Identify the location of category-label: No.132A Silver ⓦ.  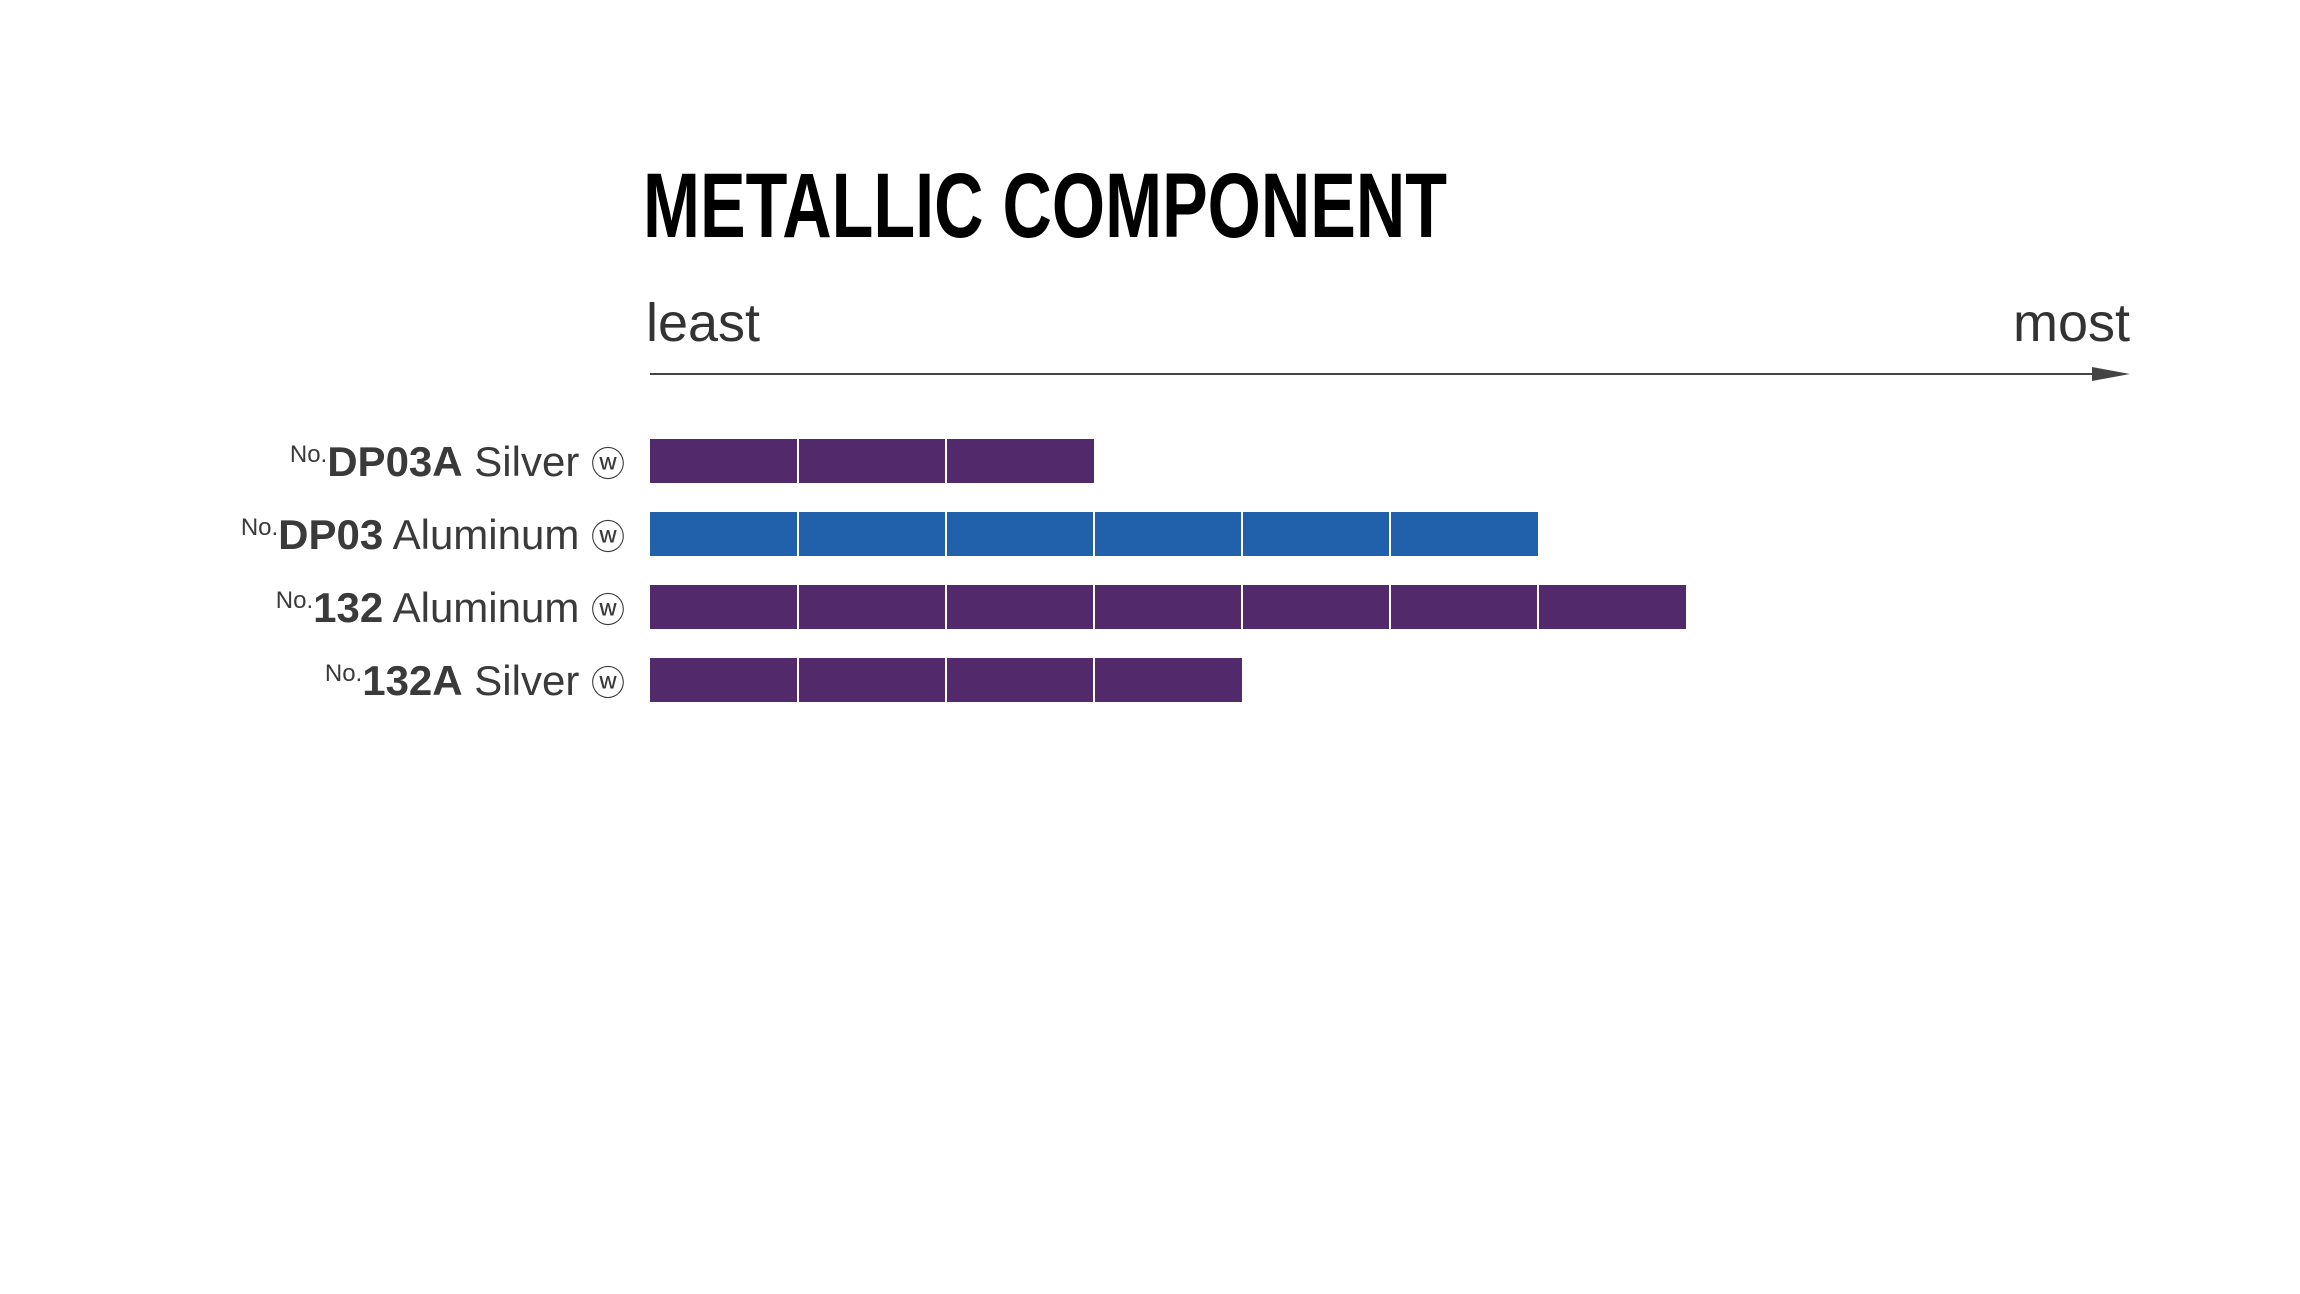
(475, 680).